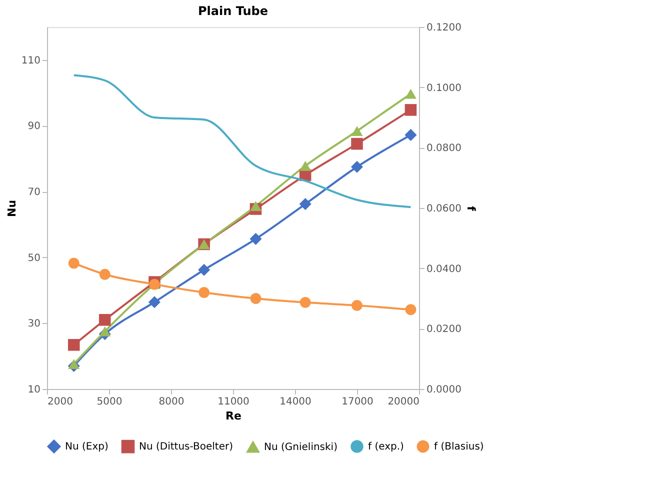 Image resolution: width=662 pixels, height=488 pixels. I want to click on y-tick-label: 50, so click(34, 258).